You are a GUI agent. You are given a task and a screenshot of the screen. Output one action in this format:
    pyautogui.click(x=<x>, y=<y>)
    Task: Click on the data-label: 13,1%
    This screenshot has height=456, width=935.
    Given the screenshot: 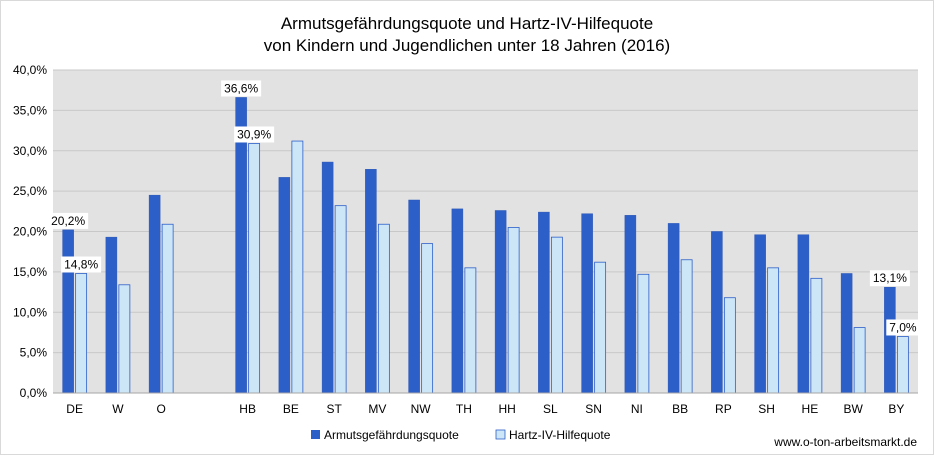 What is the action you would take?
    pyautogui.click(x=890, y=278)
    